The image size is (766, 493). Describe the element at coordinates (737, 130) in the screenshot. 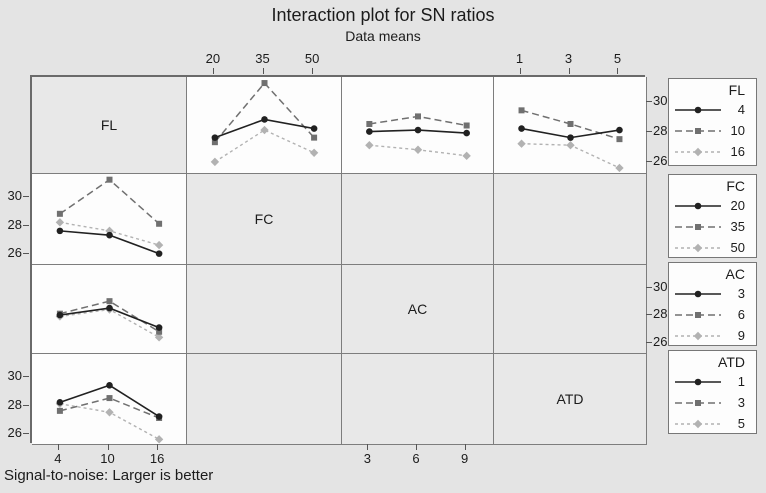

I see `legend-entry-label: 10` at that location.